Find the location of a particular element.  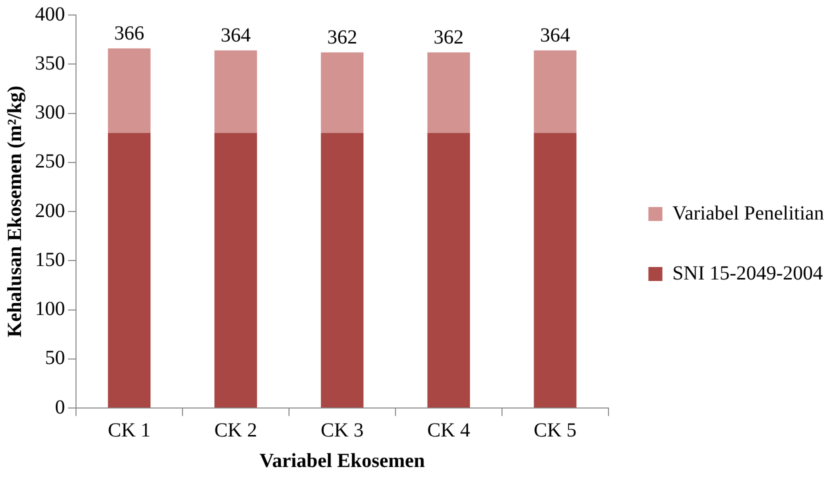

x-axis-title: Variabel Ekosemen is located at coordinates (342, 461).